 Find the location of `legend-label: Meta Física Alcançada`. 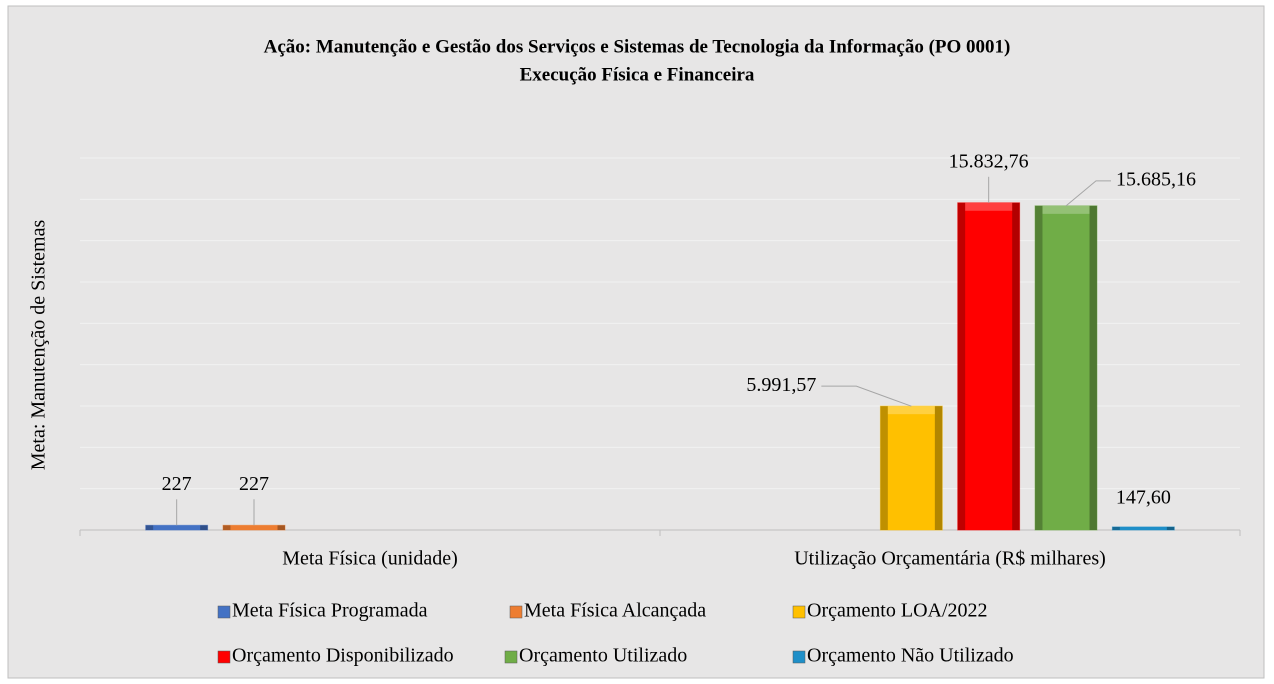

legend-label: Meta Física Alcançada is located at coordinates (615, 611).